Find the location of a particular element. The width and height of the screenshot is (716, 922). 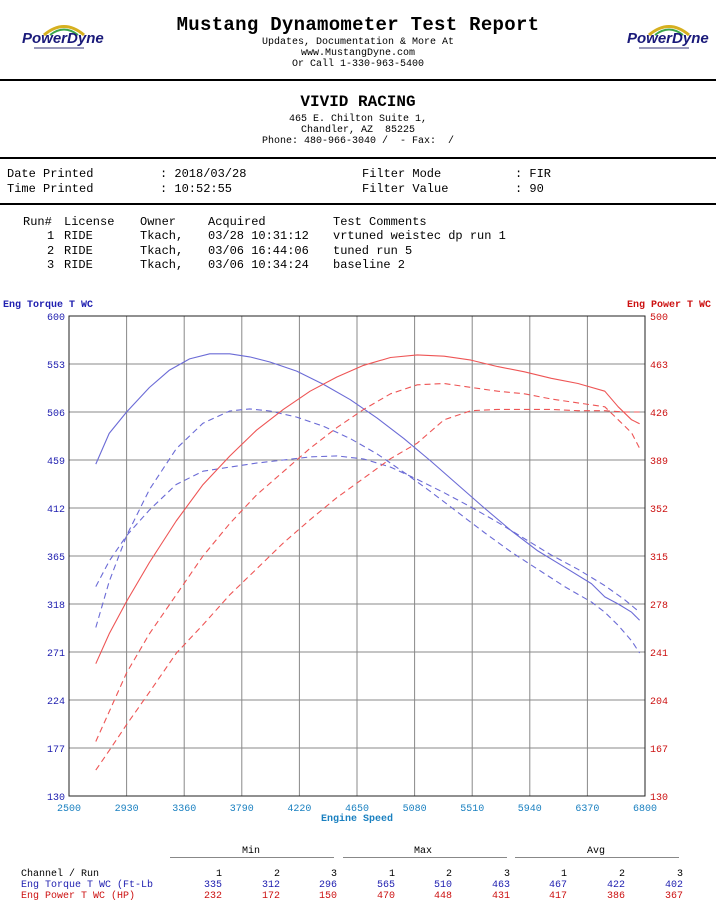

torque-avg-1: 467 is located at coordinates (558, 885).